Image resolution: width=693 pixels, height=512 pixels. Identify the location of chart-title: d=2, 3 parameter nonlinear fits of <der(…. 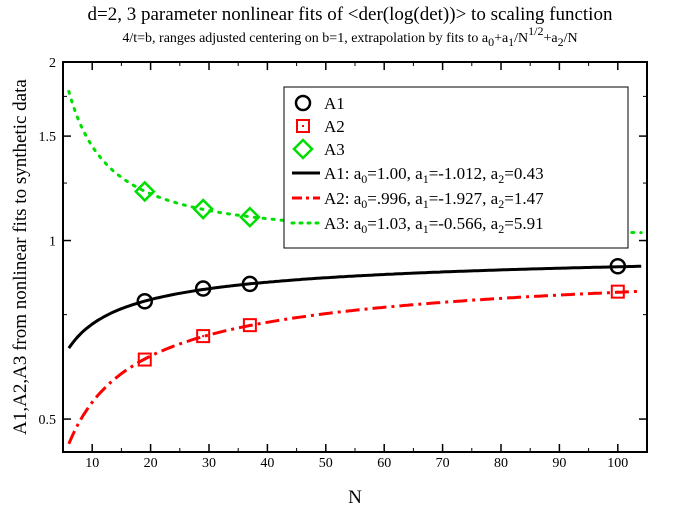
(350, 14).